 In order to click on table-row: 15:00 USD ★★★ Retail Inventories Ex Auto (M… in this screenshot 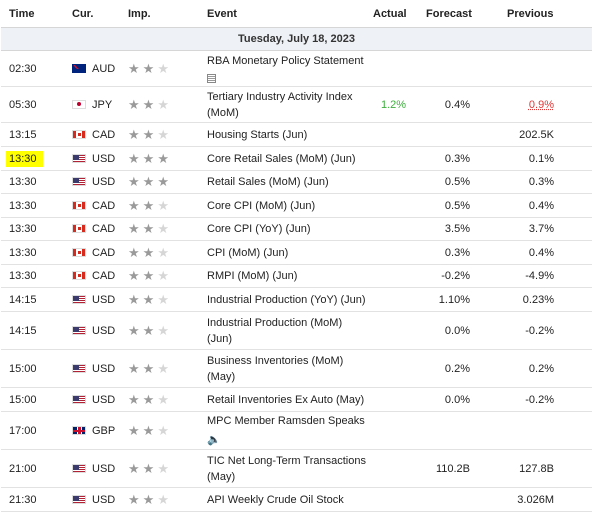, I will do `click(296, 399)`.